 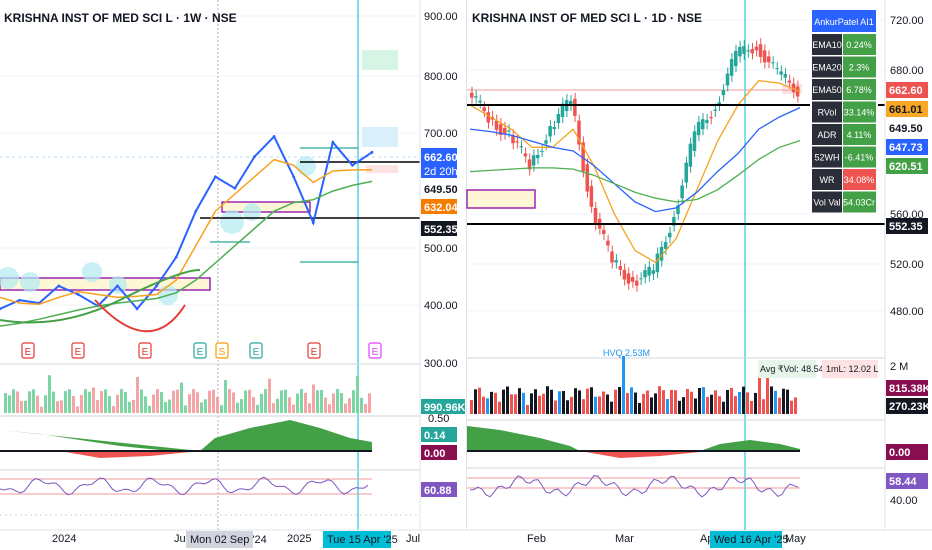 I want to click on daily-volume-bars, so click(x=633, y=385).